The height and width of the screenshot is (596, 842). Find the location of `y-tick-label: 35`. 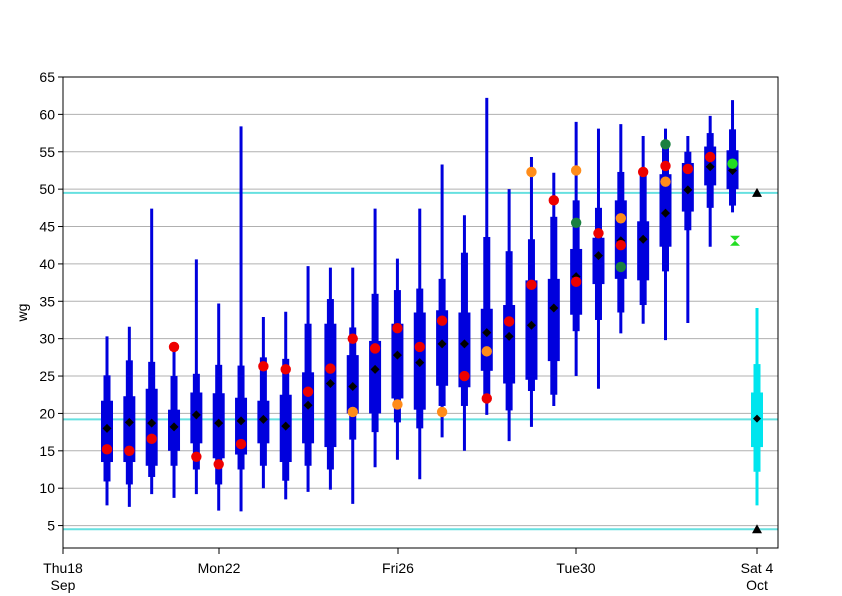

y-tick-label: 35 is located at coordinates (47, 301).